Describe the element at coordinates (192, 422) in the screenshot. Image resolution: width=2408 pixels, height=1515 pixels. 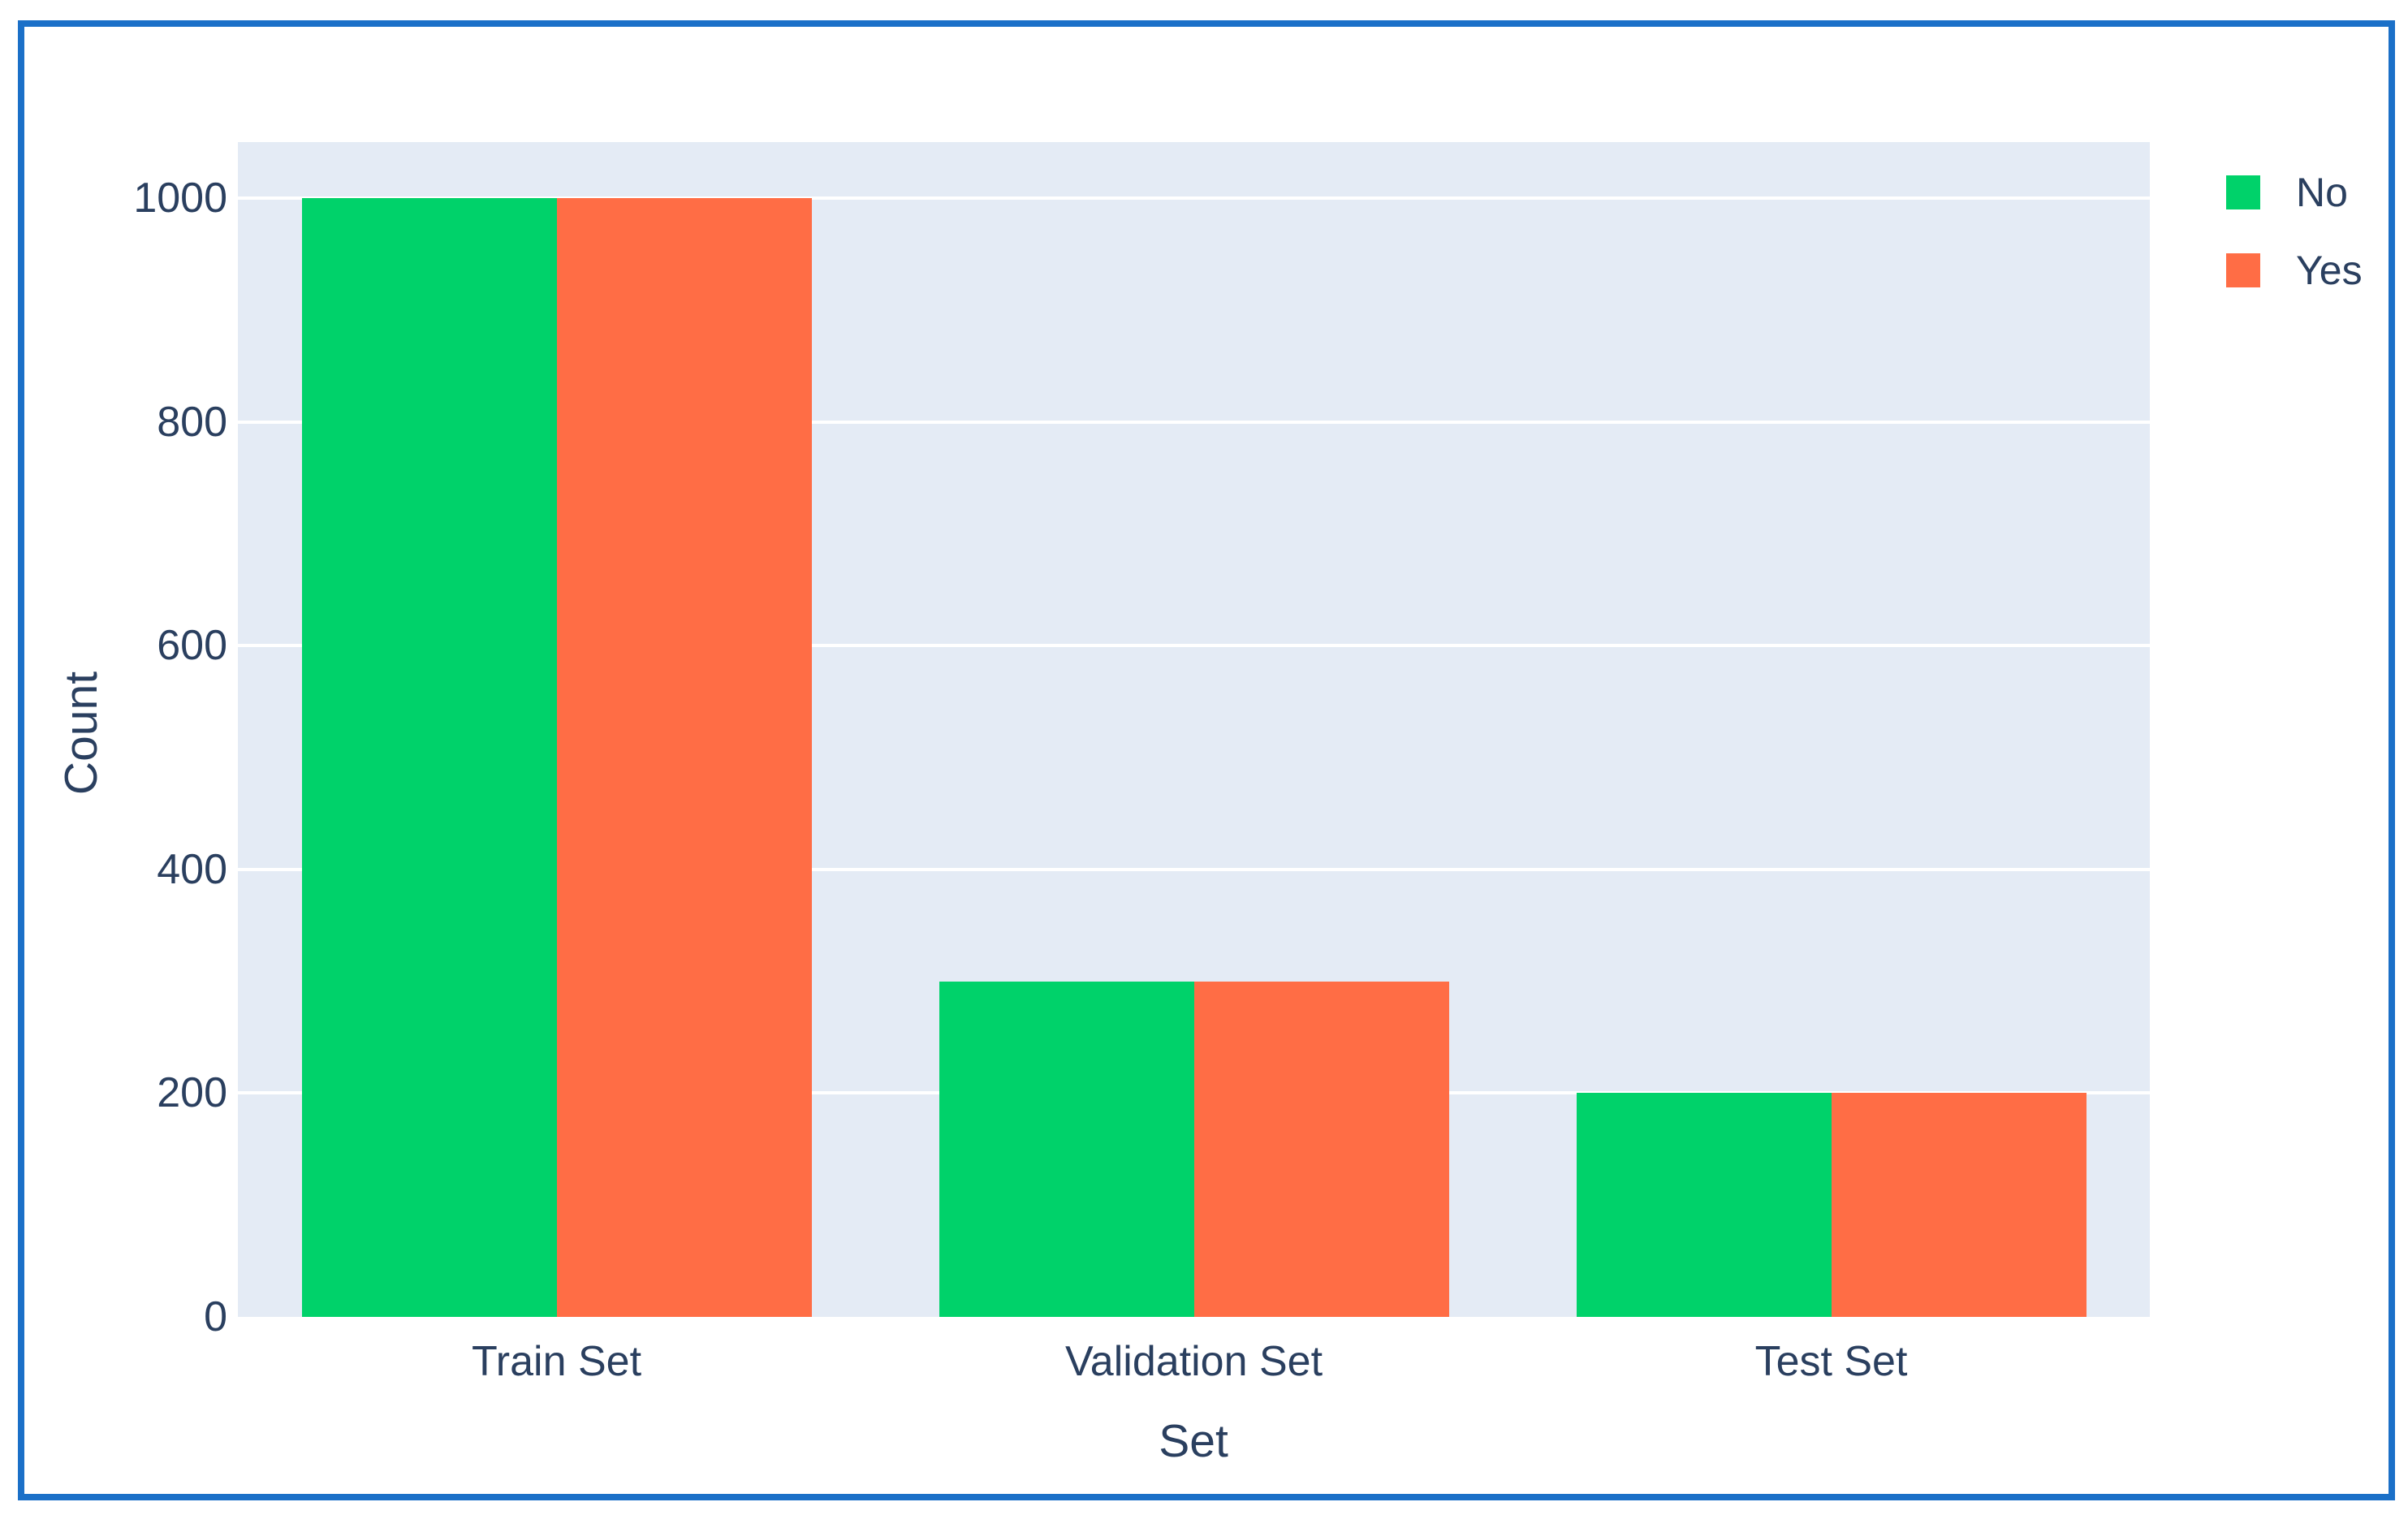
I see `y-tick-label: 800` at that location.